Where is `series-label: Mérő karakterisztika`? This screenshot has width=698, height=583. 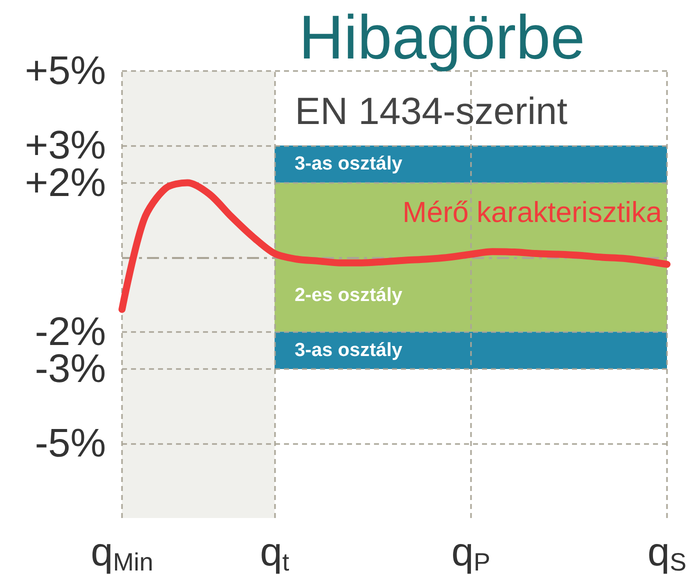
series-label: Mérő karakterisztika is located at coordinates (532, 212).